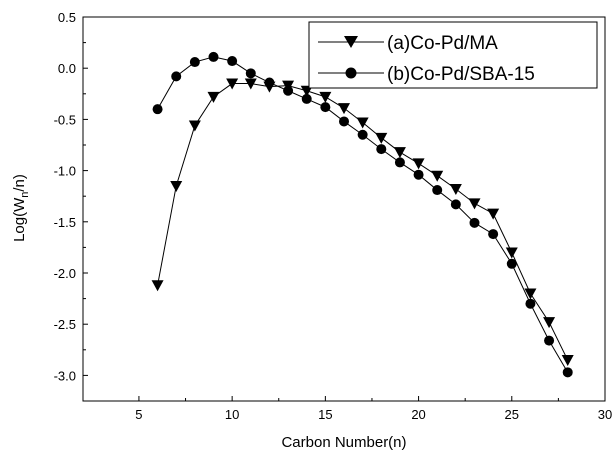 Image resolution: width=616 pixels, height=456 pixels. Describe the element at coordinates (461, 74) in the screenshot. I see `legend-label-series-b: (b)Co-Pd/SBA-15` at that location.